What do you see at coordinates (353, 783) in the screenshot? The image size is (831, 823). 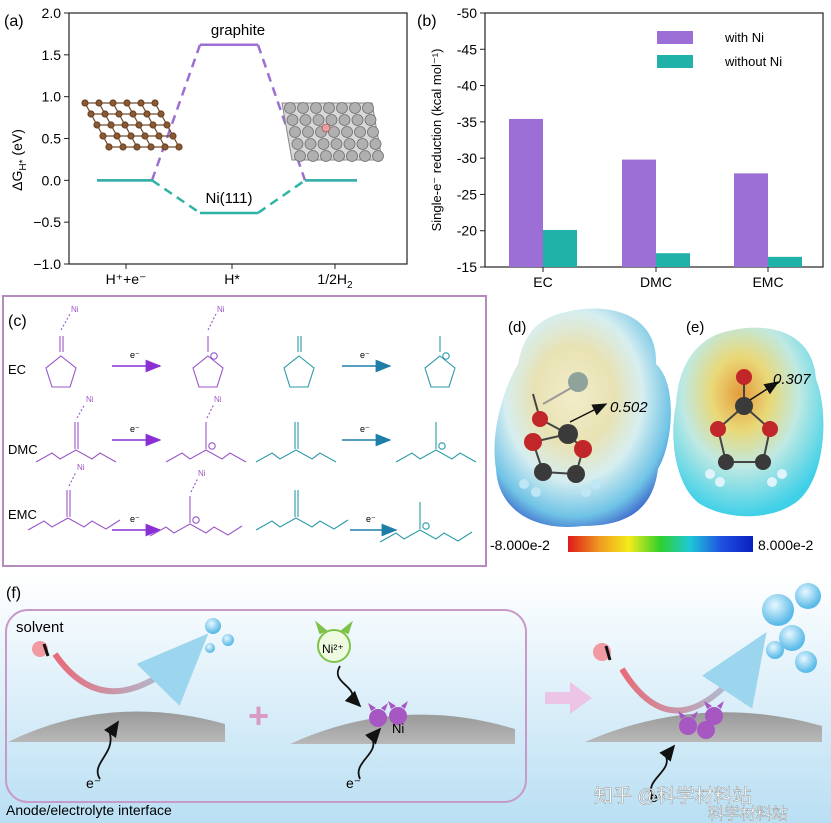 I see `electron-label-2: e⁻` at bounding box center [353, 783].